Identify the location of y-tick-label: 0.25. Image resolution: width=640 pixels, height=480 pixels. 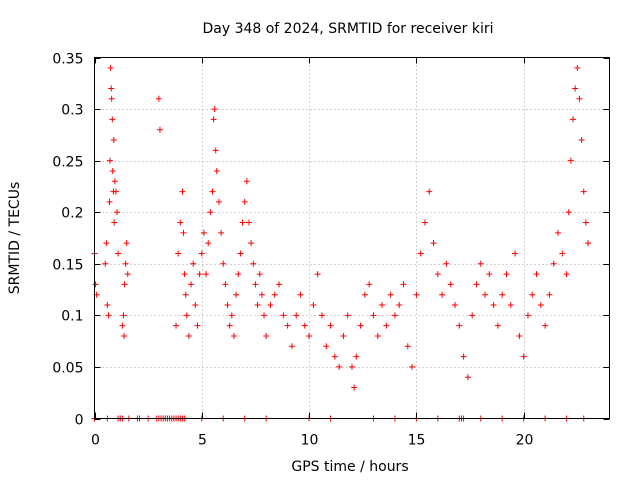
(67, 163).